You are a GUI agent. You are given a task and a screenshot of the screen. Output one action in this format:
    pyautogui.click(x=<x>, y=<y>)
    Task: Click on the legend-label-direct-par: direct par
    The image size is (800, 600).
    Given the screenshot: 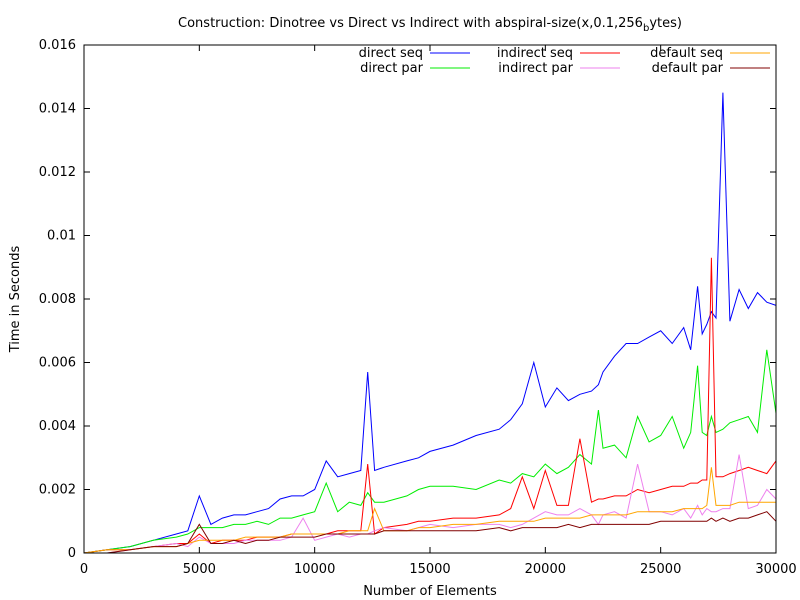 What is the action you would take?
    pyautogui.click(x=392, y=68)
    